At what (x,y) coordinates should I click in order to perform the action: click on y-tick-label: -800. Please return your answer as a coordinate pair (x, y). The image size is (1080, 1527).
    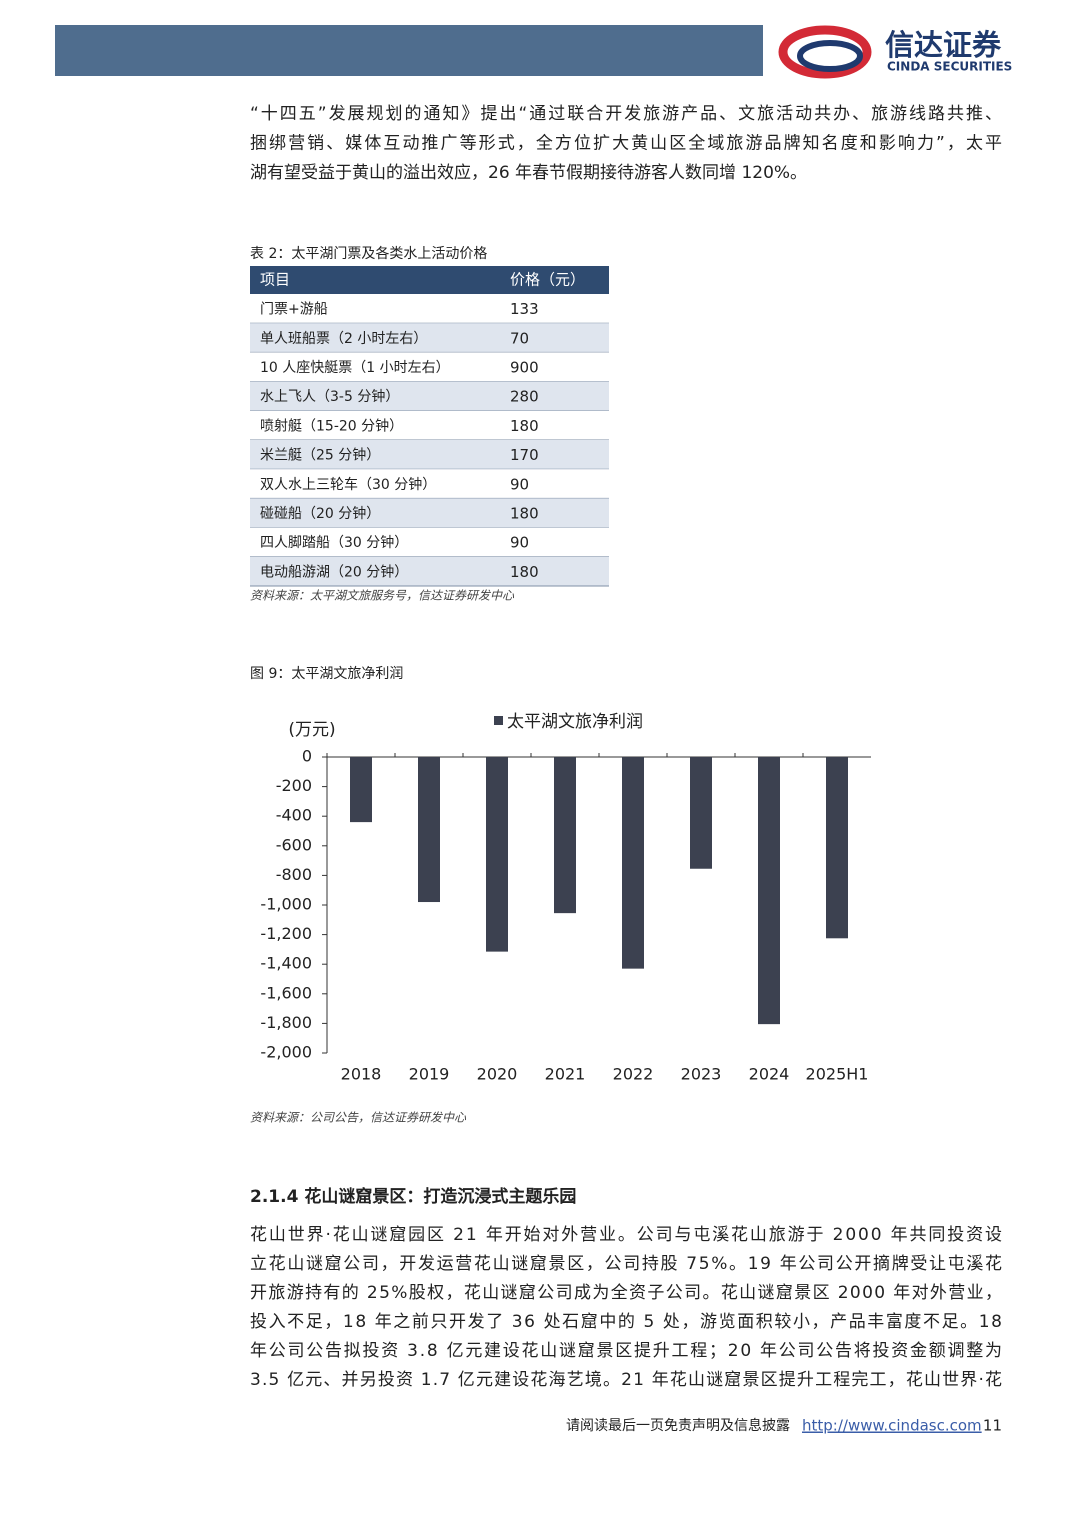
    Looking at the image, I should click on (294, 874).